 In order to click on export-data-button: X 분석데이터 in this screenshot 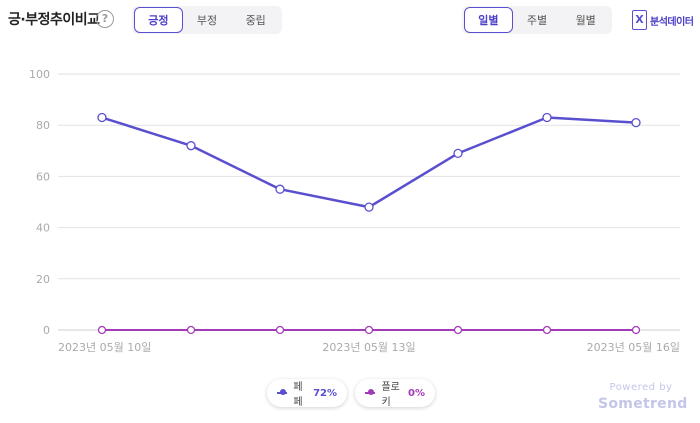, I will do `click(663, 20)`.